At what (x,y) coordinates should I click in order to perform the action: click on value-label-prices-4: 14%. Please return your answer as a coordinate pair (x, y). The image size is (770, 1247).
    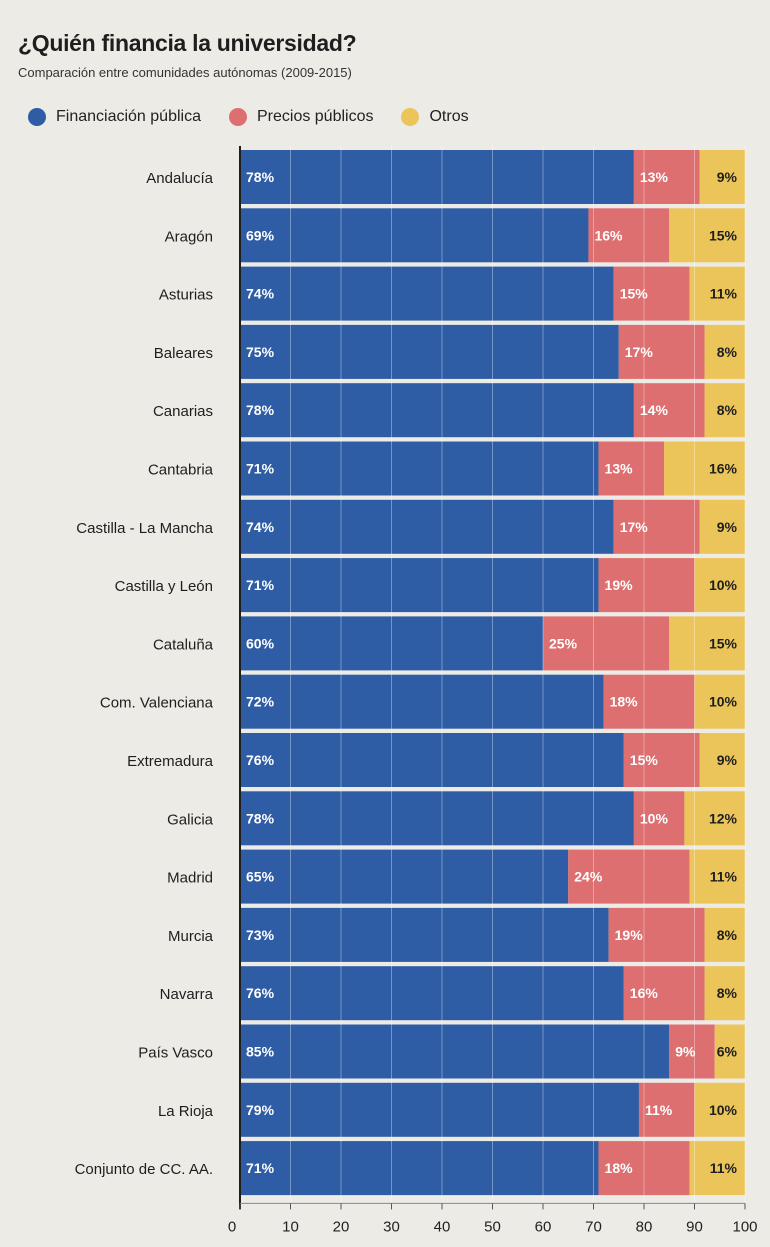
    Looking at the image, I should click on (654, 410).